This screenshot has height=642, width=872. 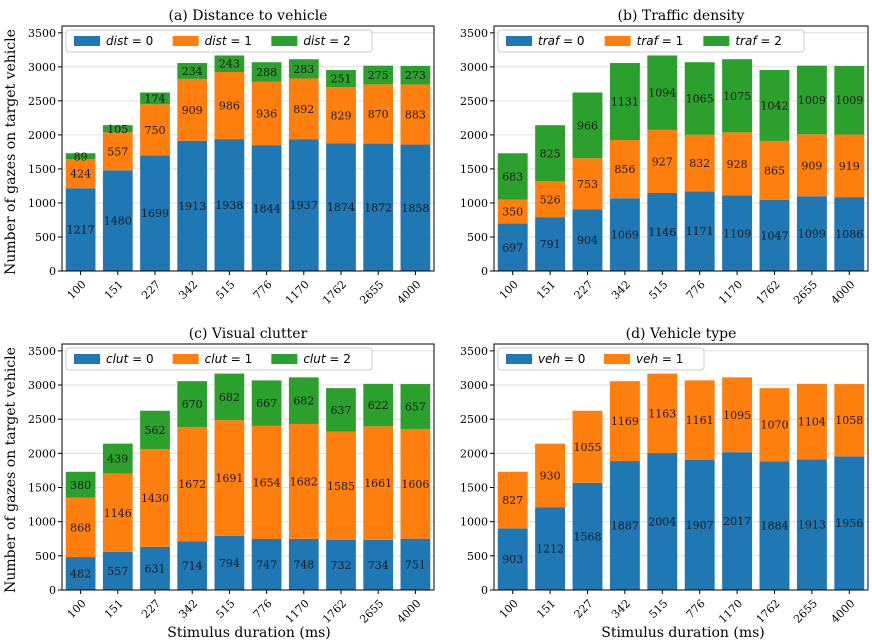 What do you see at coordinates (249, 633) in the screenshot?
I see `x-axis-label-left: Stimulus duration (ms)` at bounding box center [249, 633].